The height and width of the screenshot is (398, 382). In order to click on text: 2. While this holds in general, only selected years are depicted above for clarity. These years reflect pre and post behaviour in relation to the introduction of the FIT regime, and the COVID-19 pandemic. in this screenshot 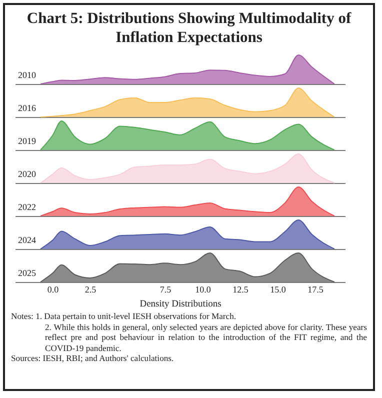, I will do `click(205, 337)`.